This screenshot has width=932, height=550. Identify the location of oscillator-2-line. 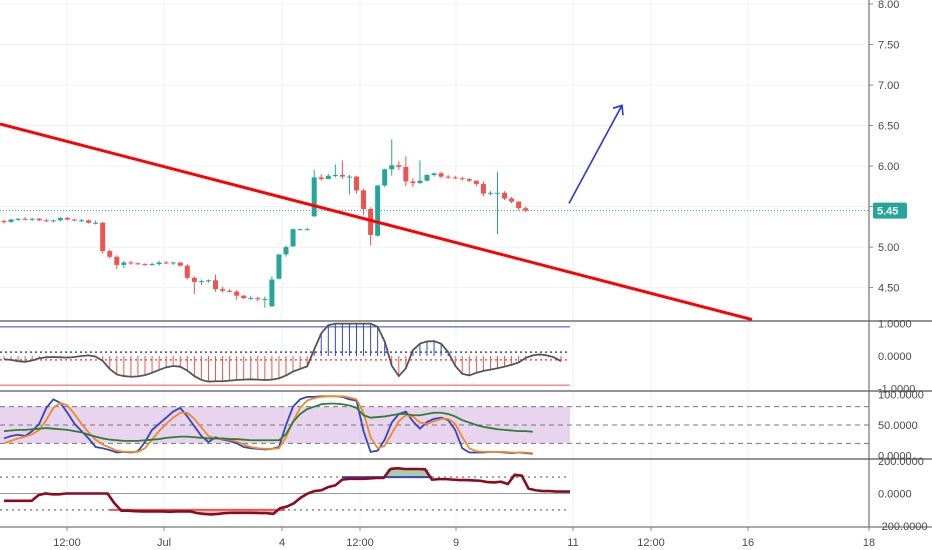
(287, 491).